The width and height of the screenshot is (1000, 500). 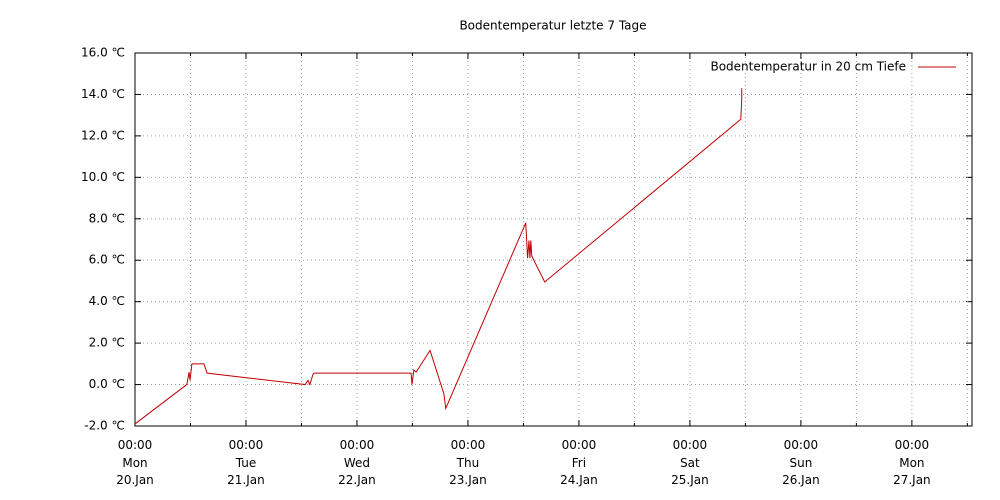 I want to click on x-tick-label: 00:00 Sun 26.Jan, so click(x=801, y=462).